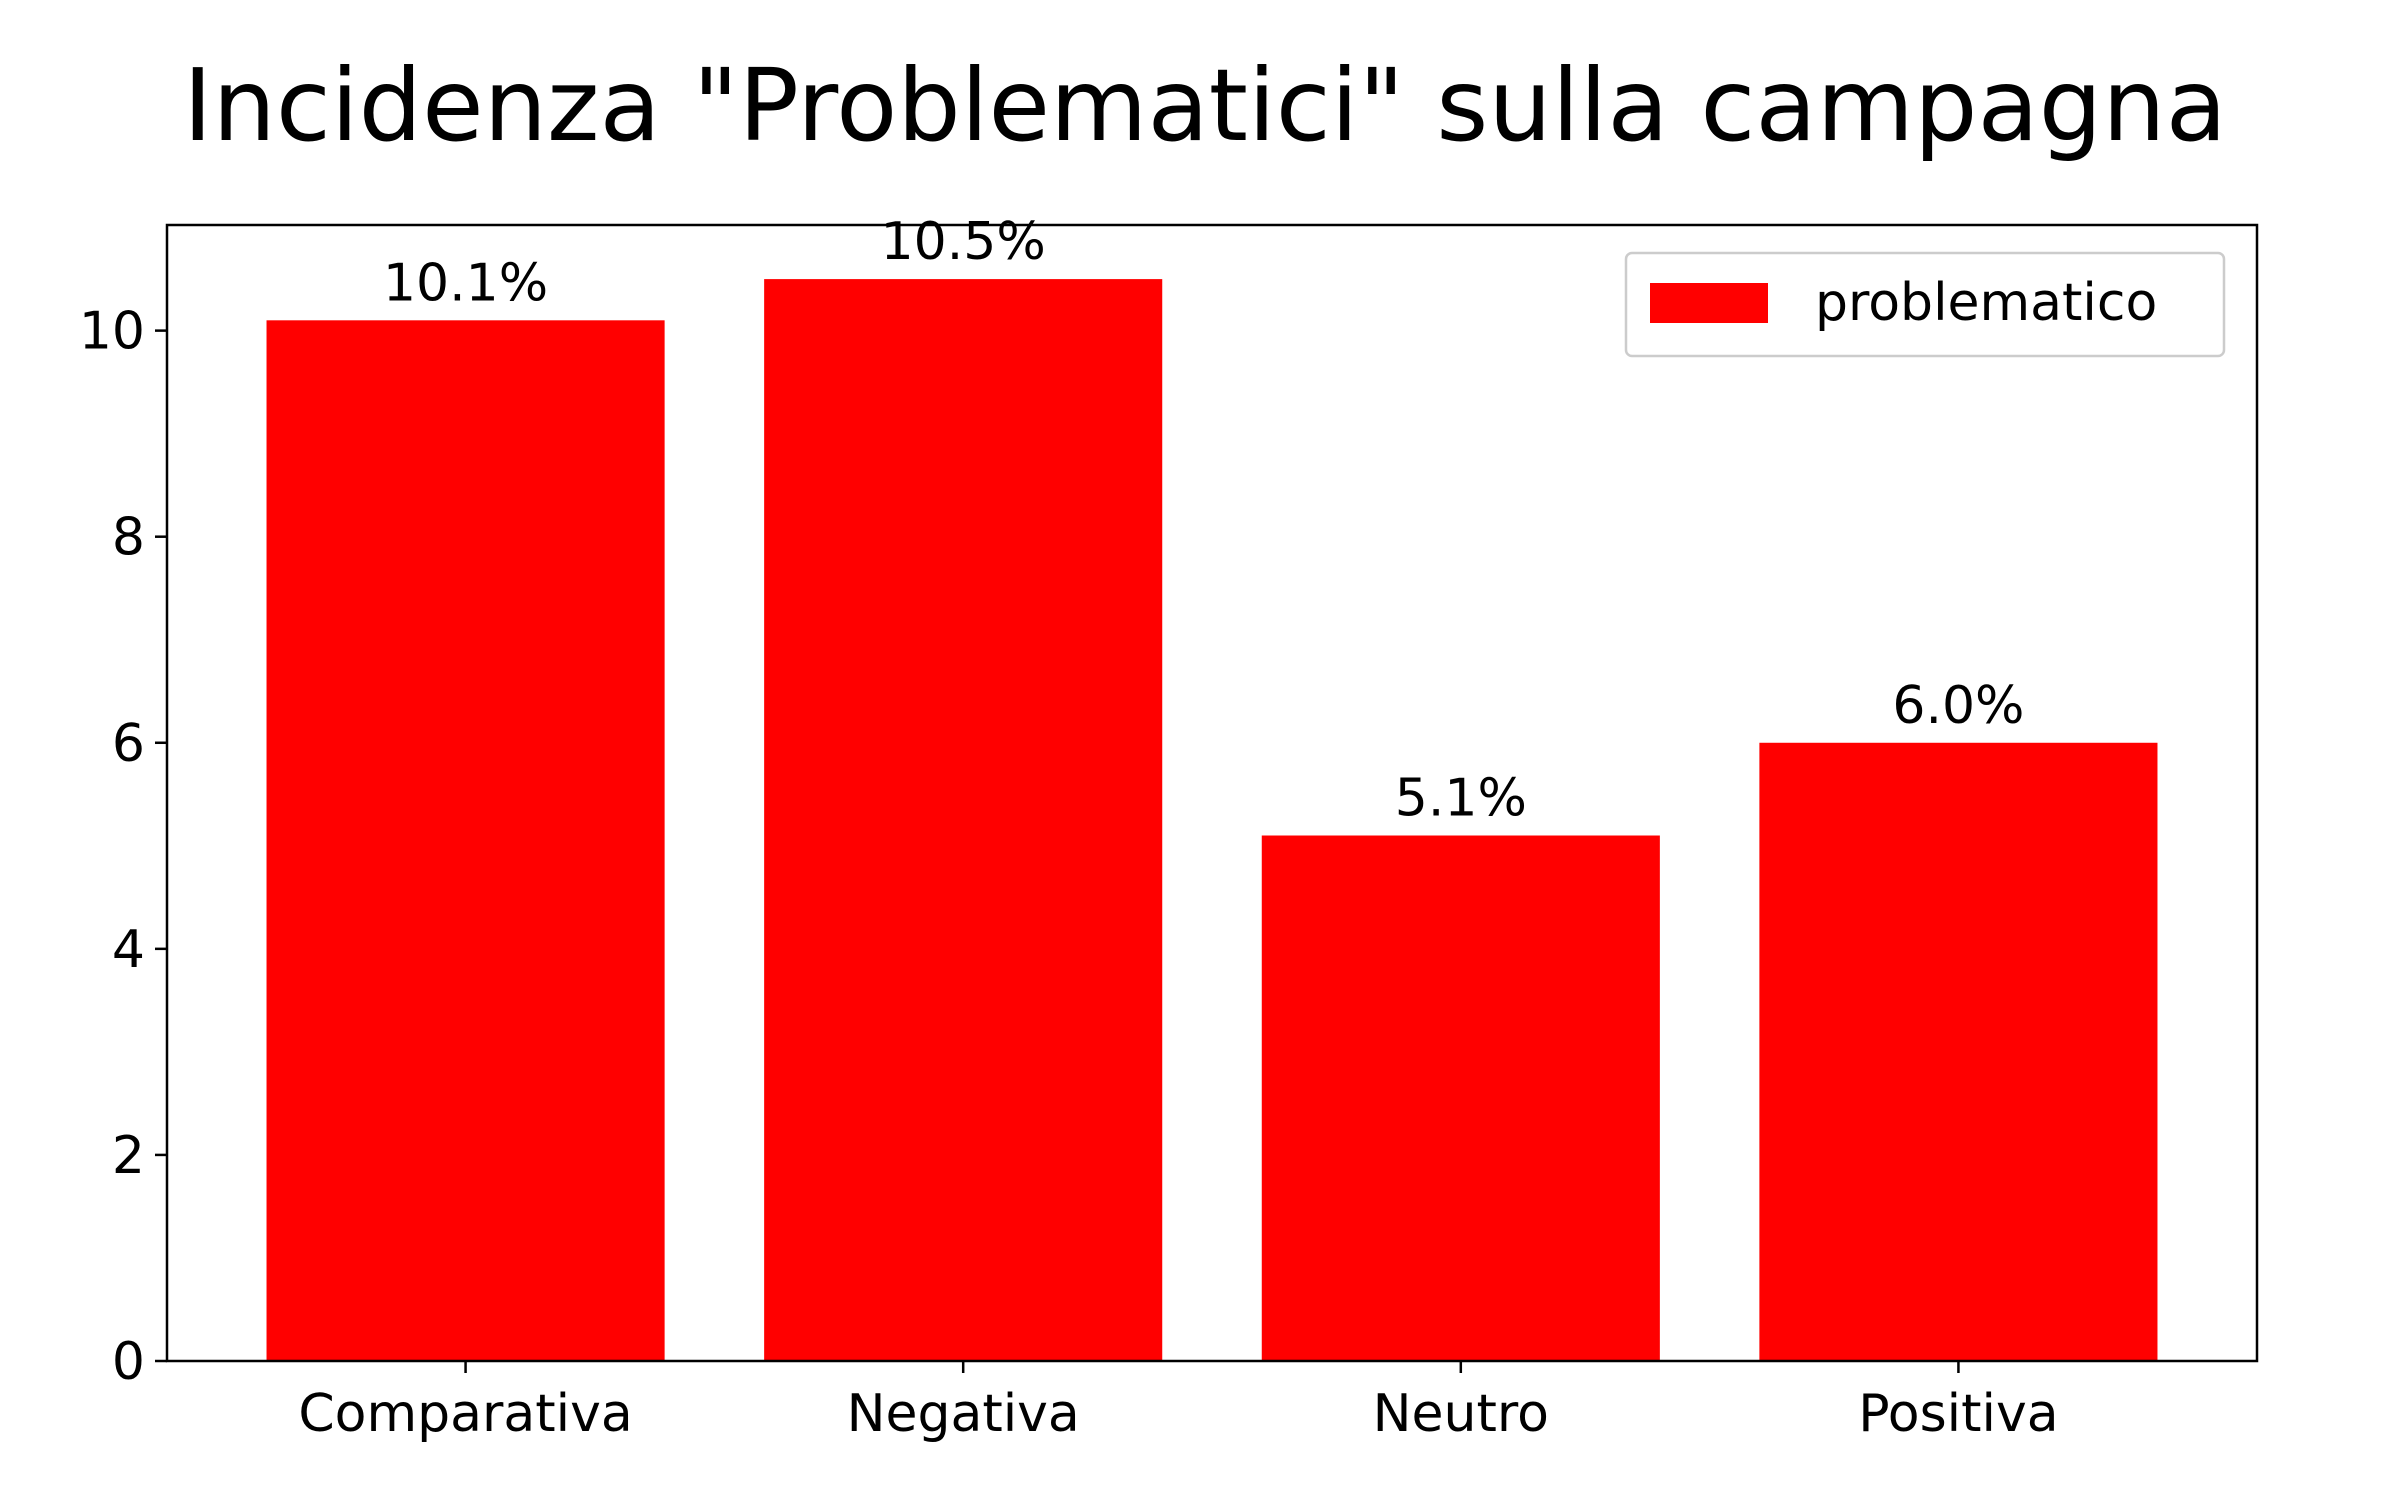  I want to click on y-tick-label-4: 4, so click(128, 950).